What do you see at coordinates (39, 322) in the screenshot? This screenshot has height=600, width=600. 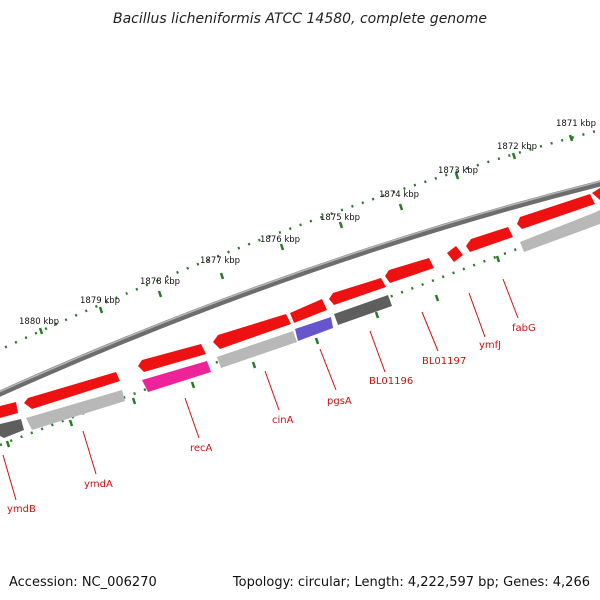 I see `scale-label-1880: 1880 kbp` at bounding box center [39, 322].